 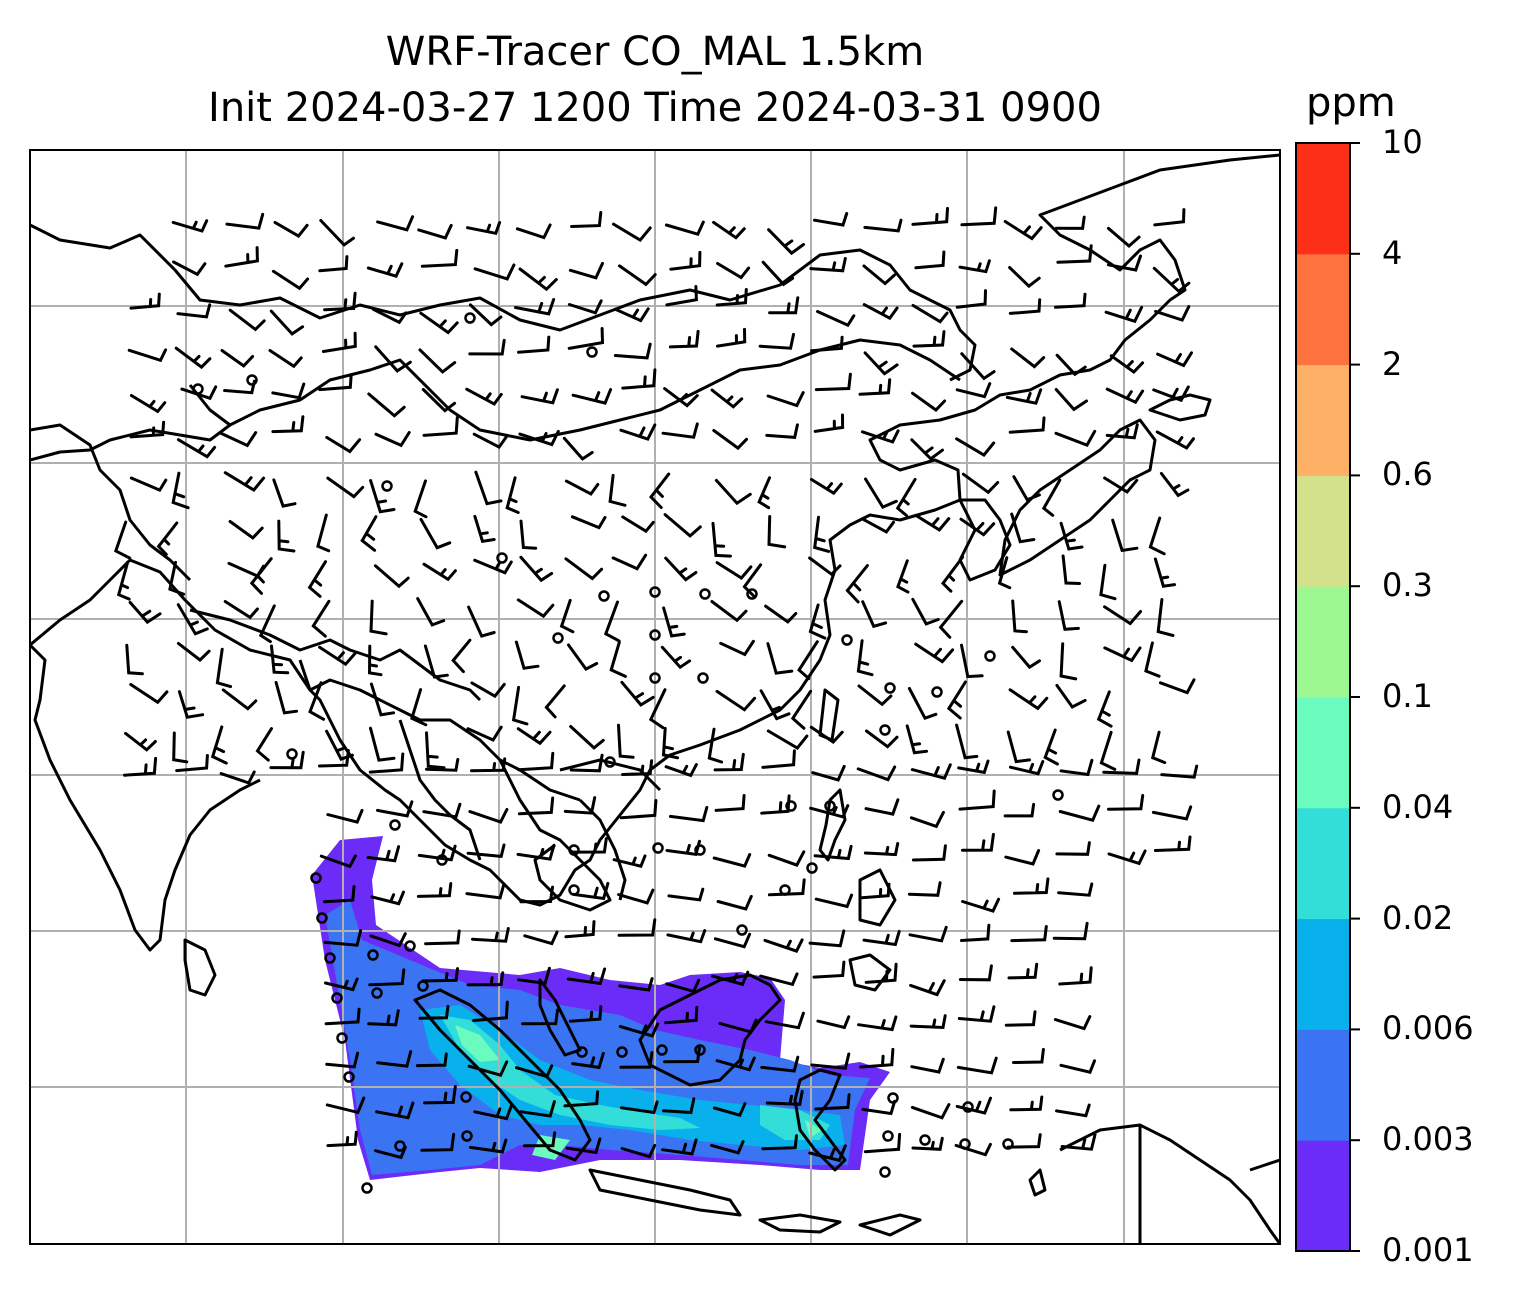 What do you see at coordinates (1407, 474) in the screenshot?
I see `colorbar-tick-label: 0.6` at bounding box center [1407, 474].